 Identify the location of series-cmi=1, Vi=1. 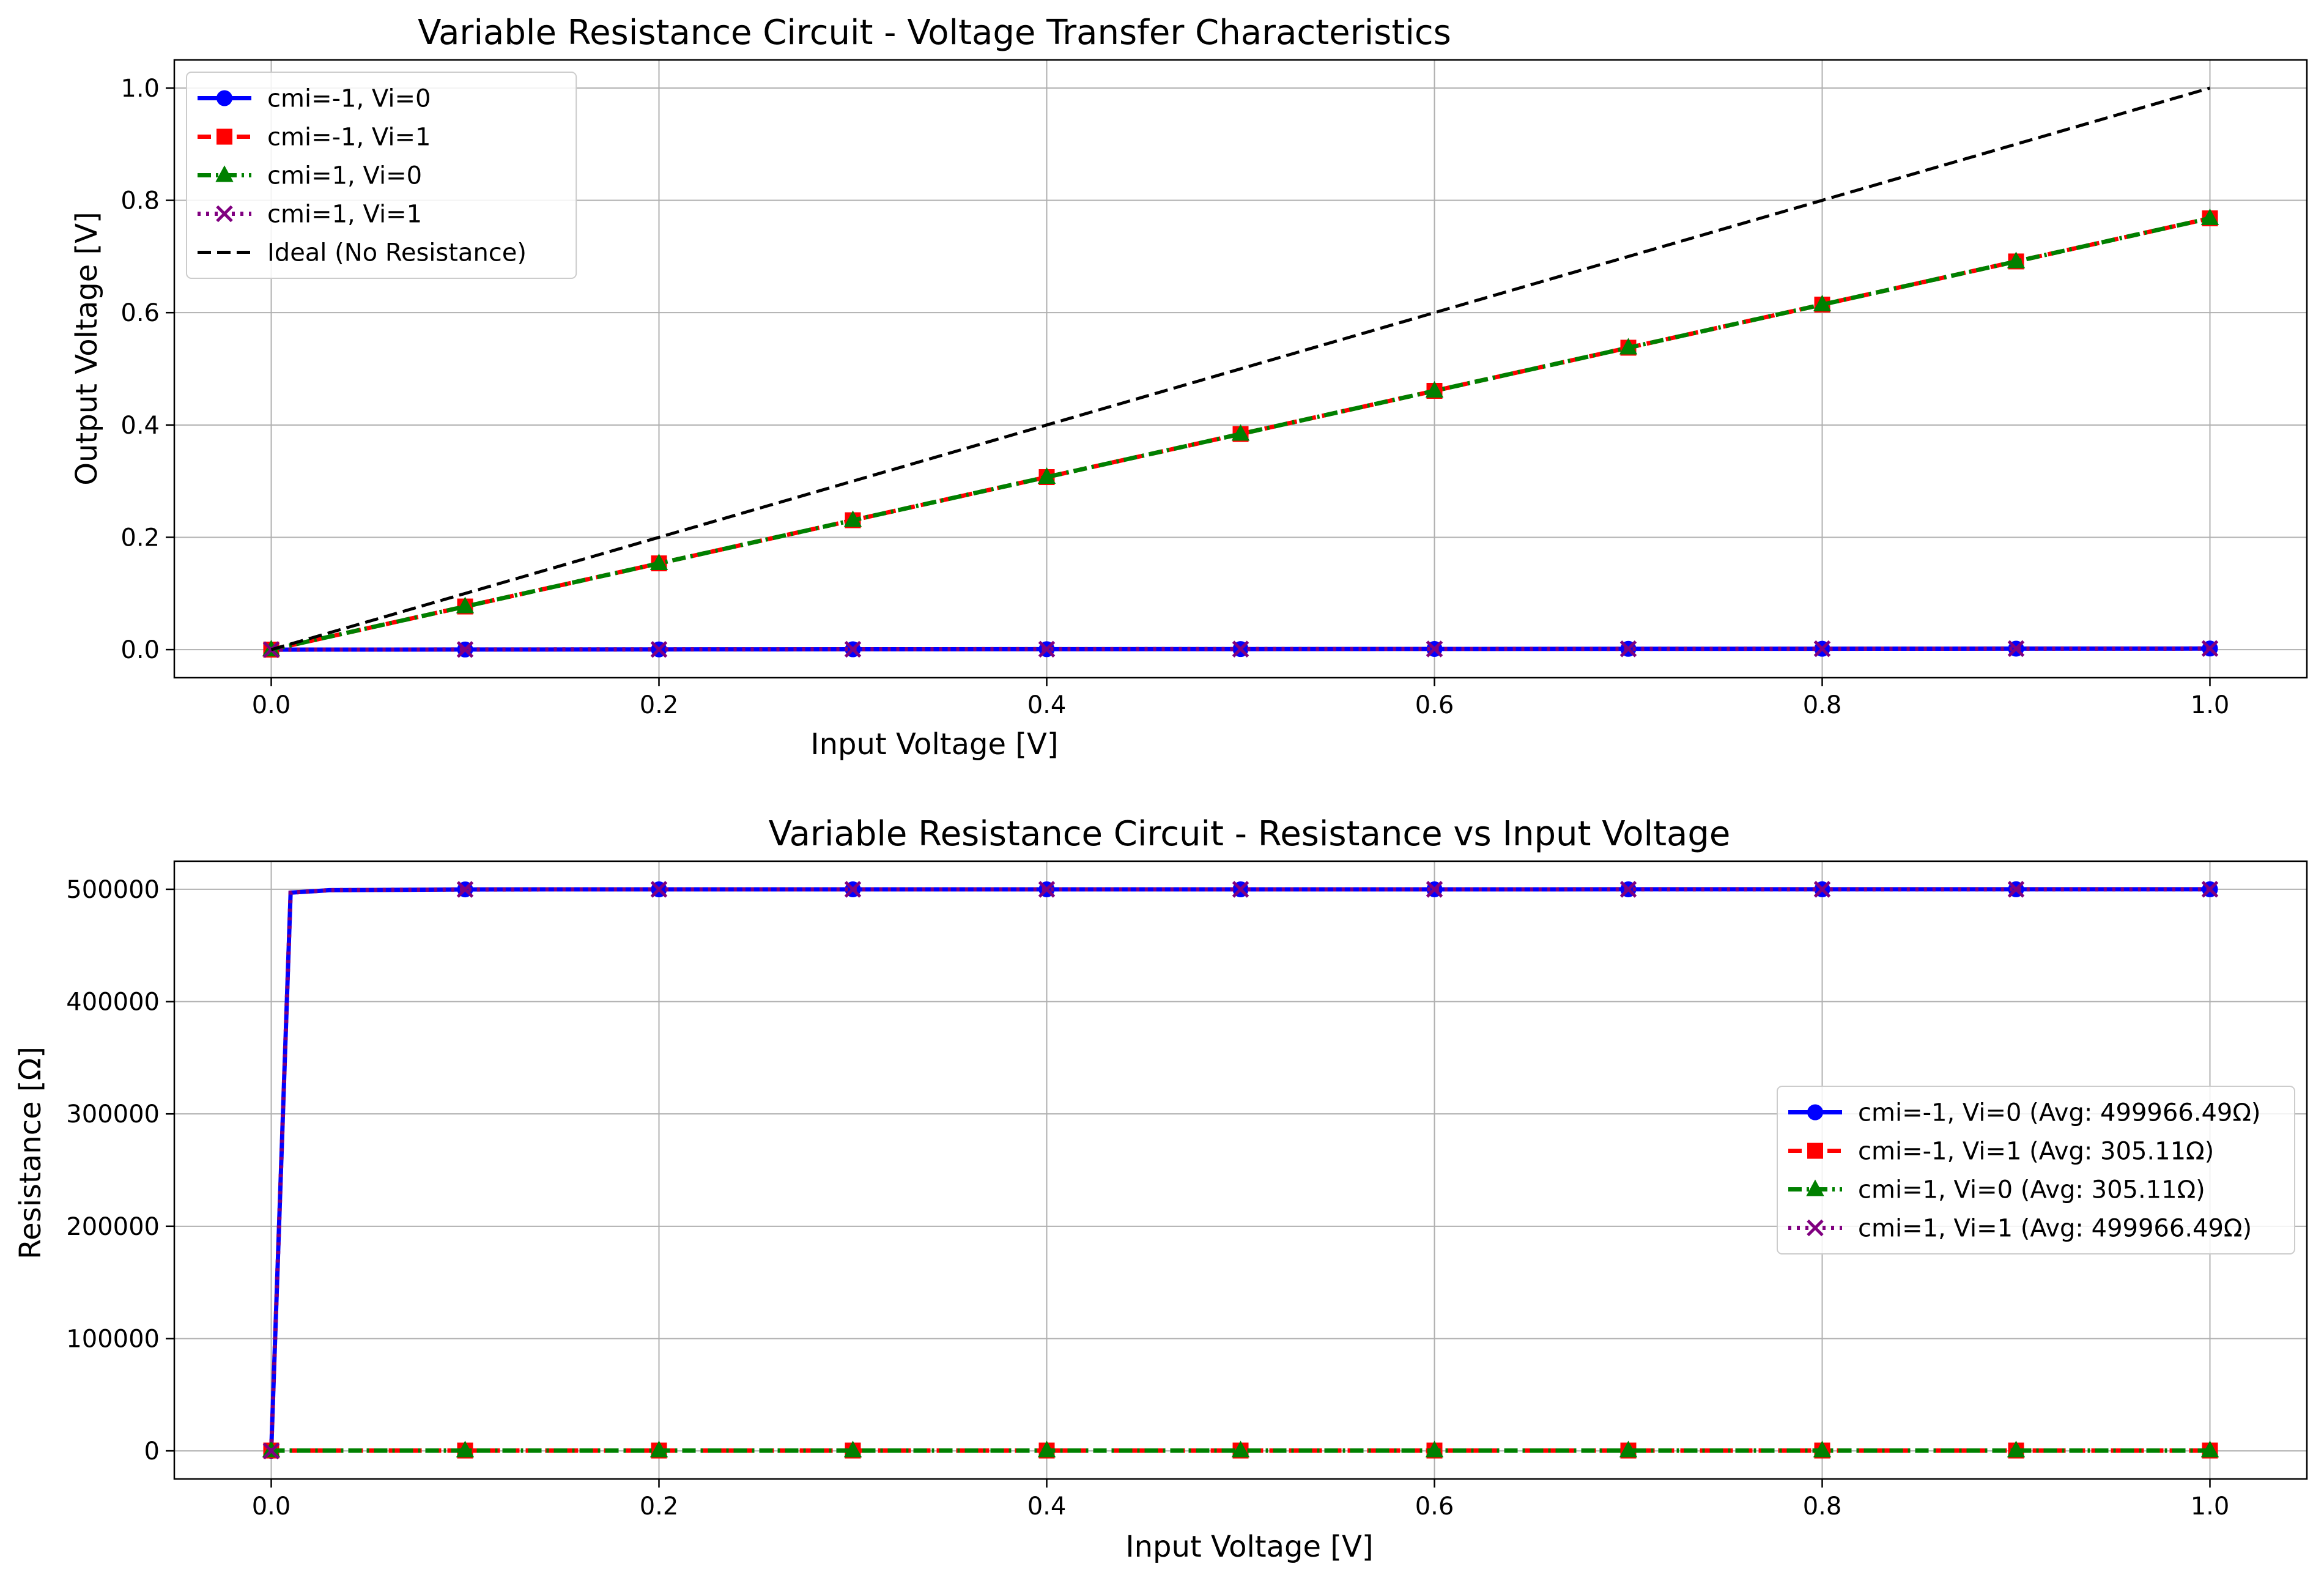
(1240, 649).